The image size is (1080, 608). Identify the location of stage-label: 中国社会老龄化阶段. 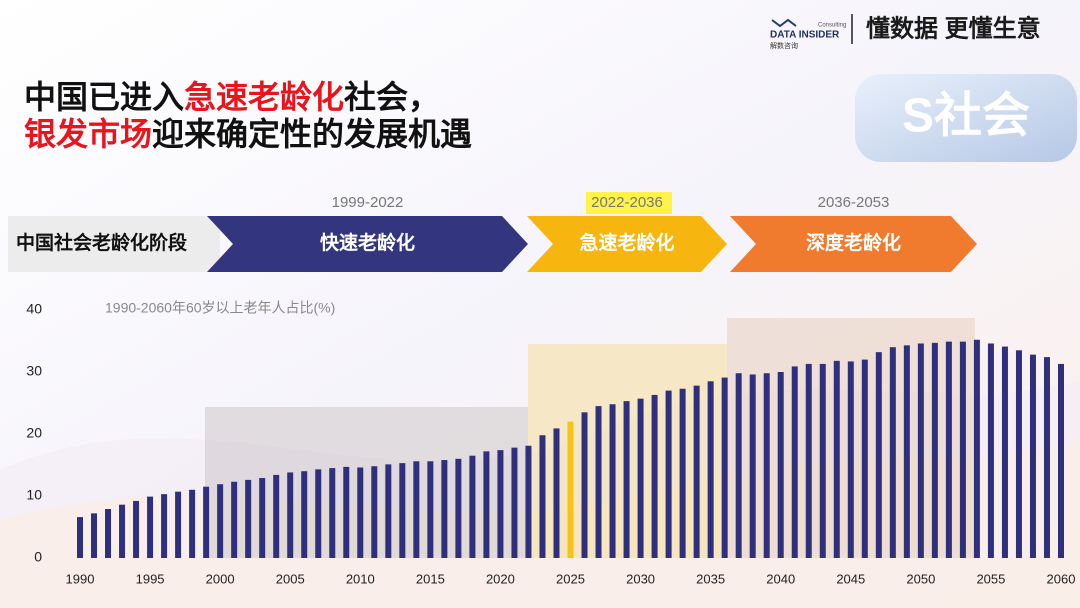
(102, 242).